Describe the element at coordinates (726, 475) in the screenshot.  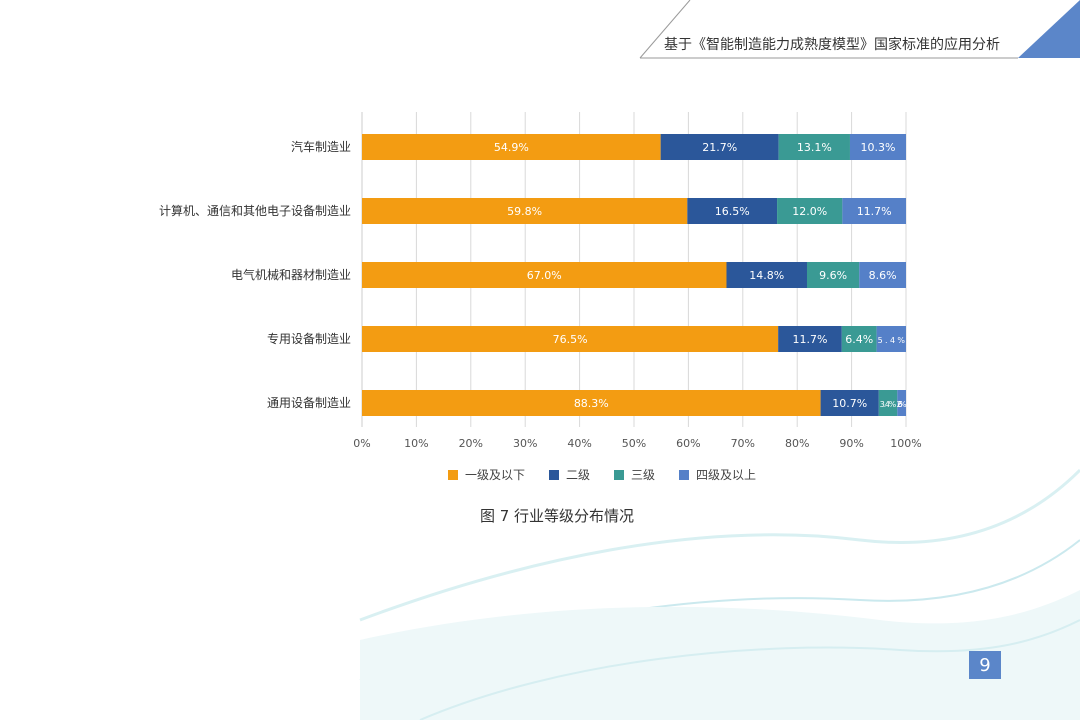
I see `legend-label-level4: 四级及以上` at that location.